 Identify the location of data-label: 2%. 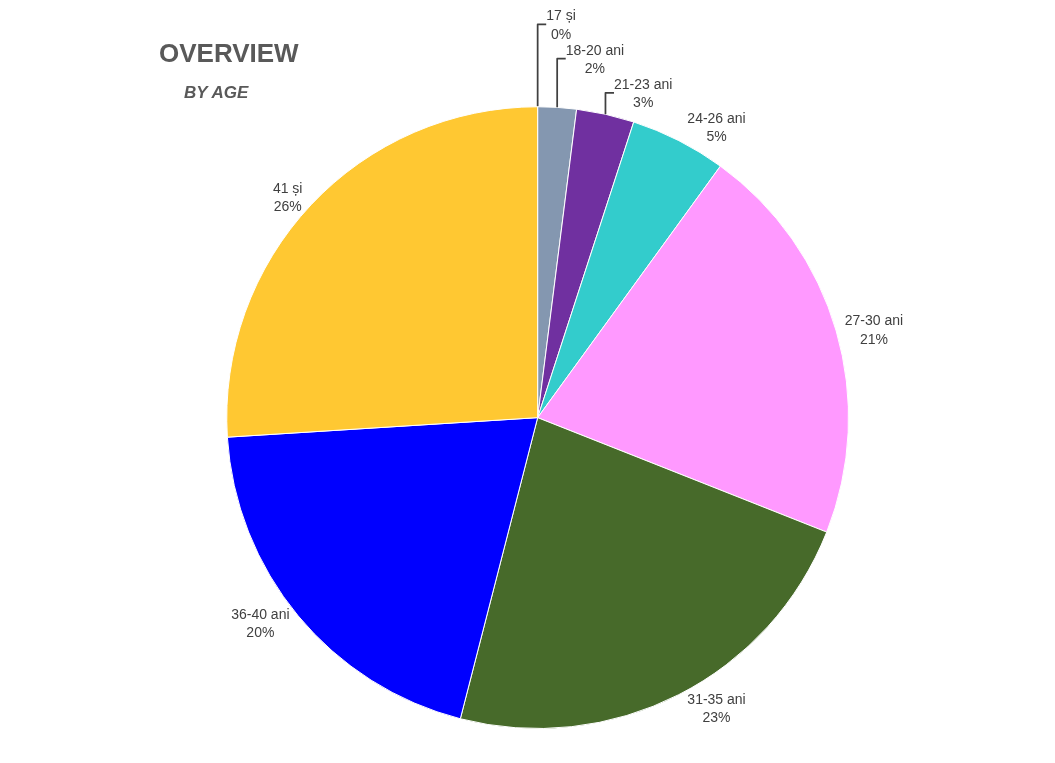
(595, 67).